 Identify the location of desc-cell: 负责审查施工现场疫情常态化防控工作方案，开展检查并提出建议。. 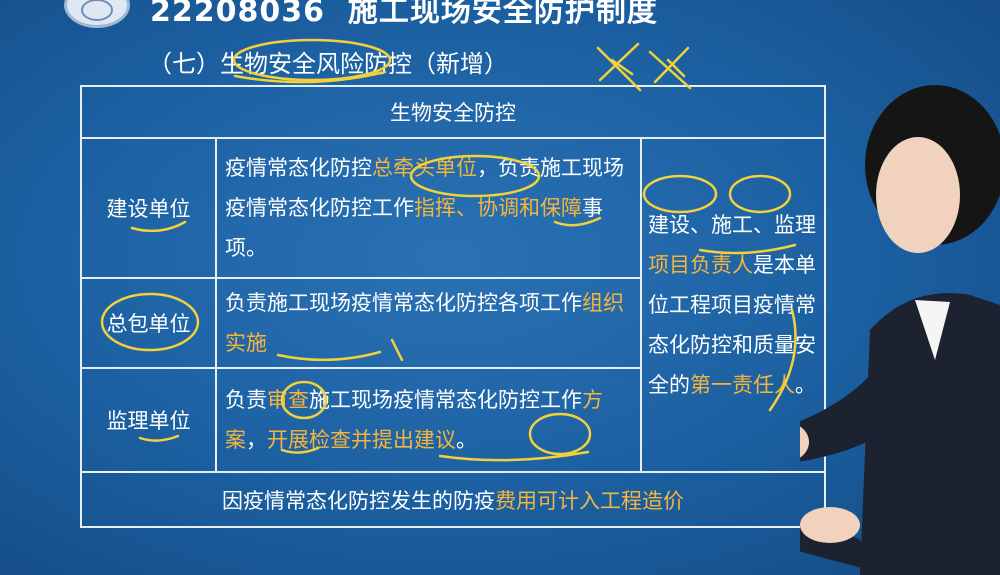
(428, 420).